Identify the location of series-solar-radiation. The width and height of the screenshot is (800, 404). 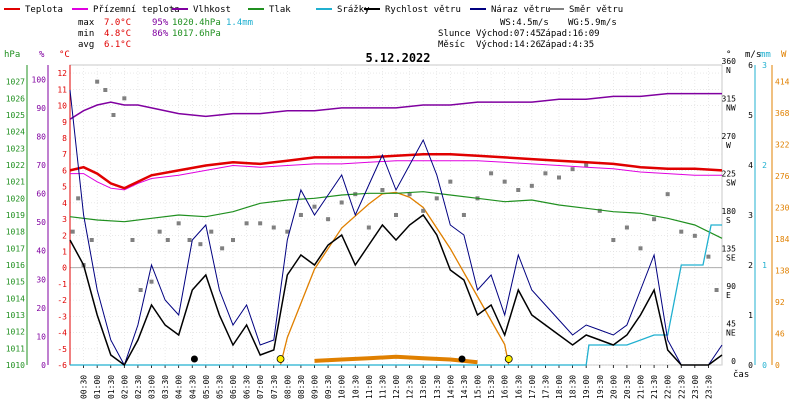
(394, 278).